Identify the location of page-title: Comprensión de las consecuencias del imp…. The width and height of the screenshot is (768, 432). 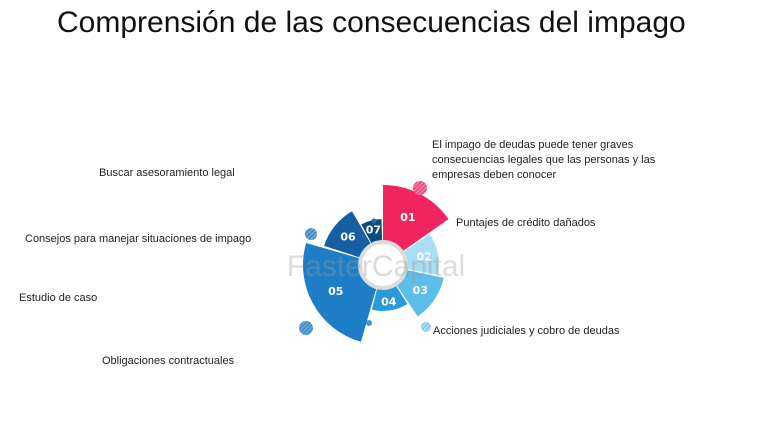
(371, 22).